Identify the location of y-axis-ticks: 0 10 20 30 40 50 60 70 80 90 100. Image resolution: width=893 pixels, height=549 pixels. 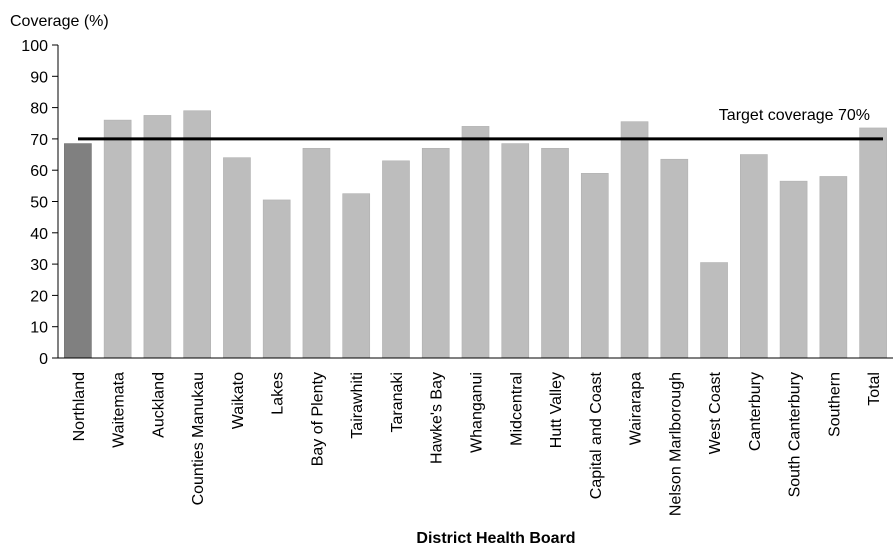
(39, 203).